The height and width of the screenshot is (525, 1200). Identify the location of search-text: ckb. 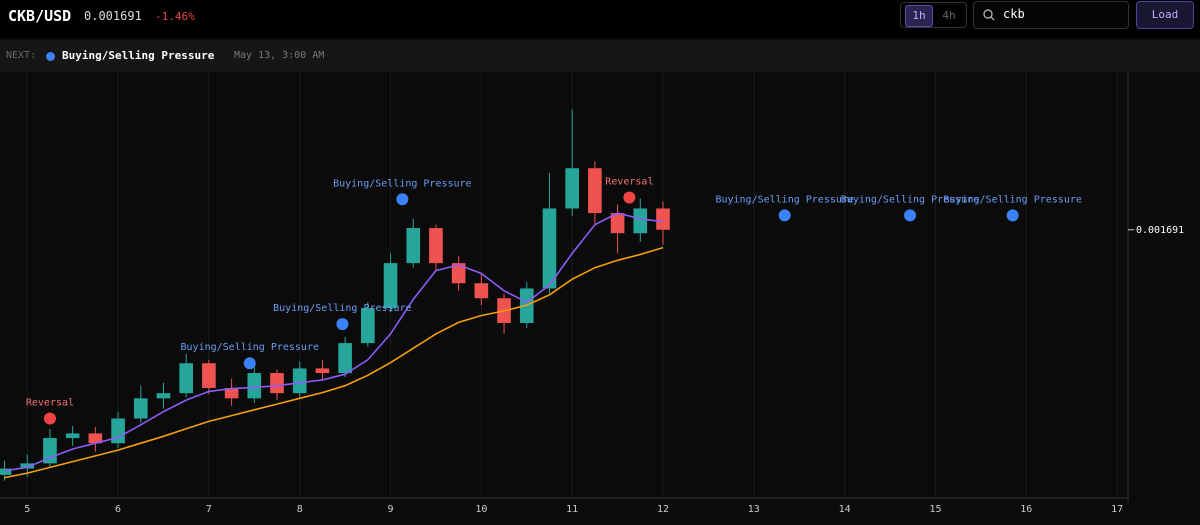
(1014, 14).